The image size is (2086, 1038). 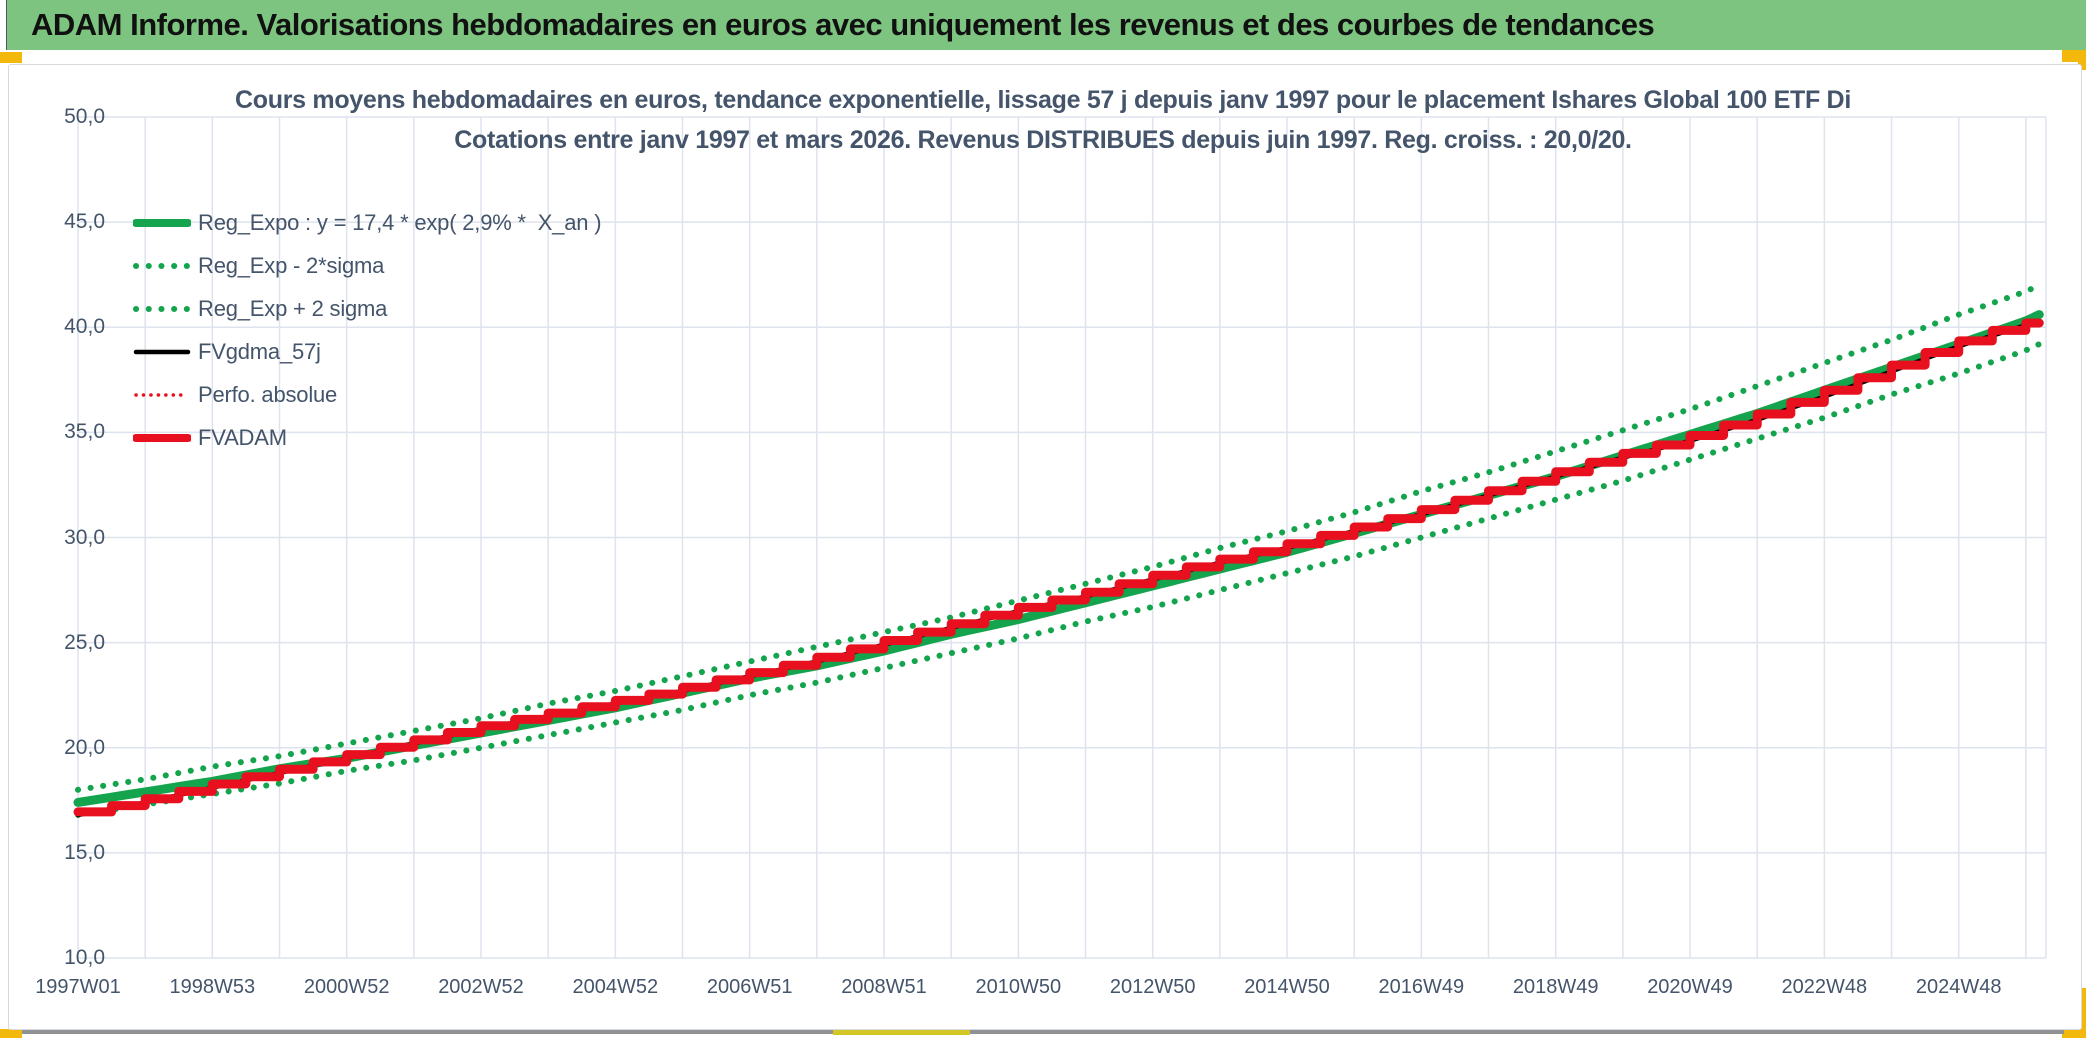 I want to click on x-tick-label: 2016W49, so click(x=1421, y=987).